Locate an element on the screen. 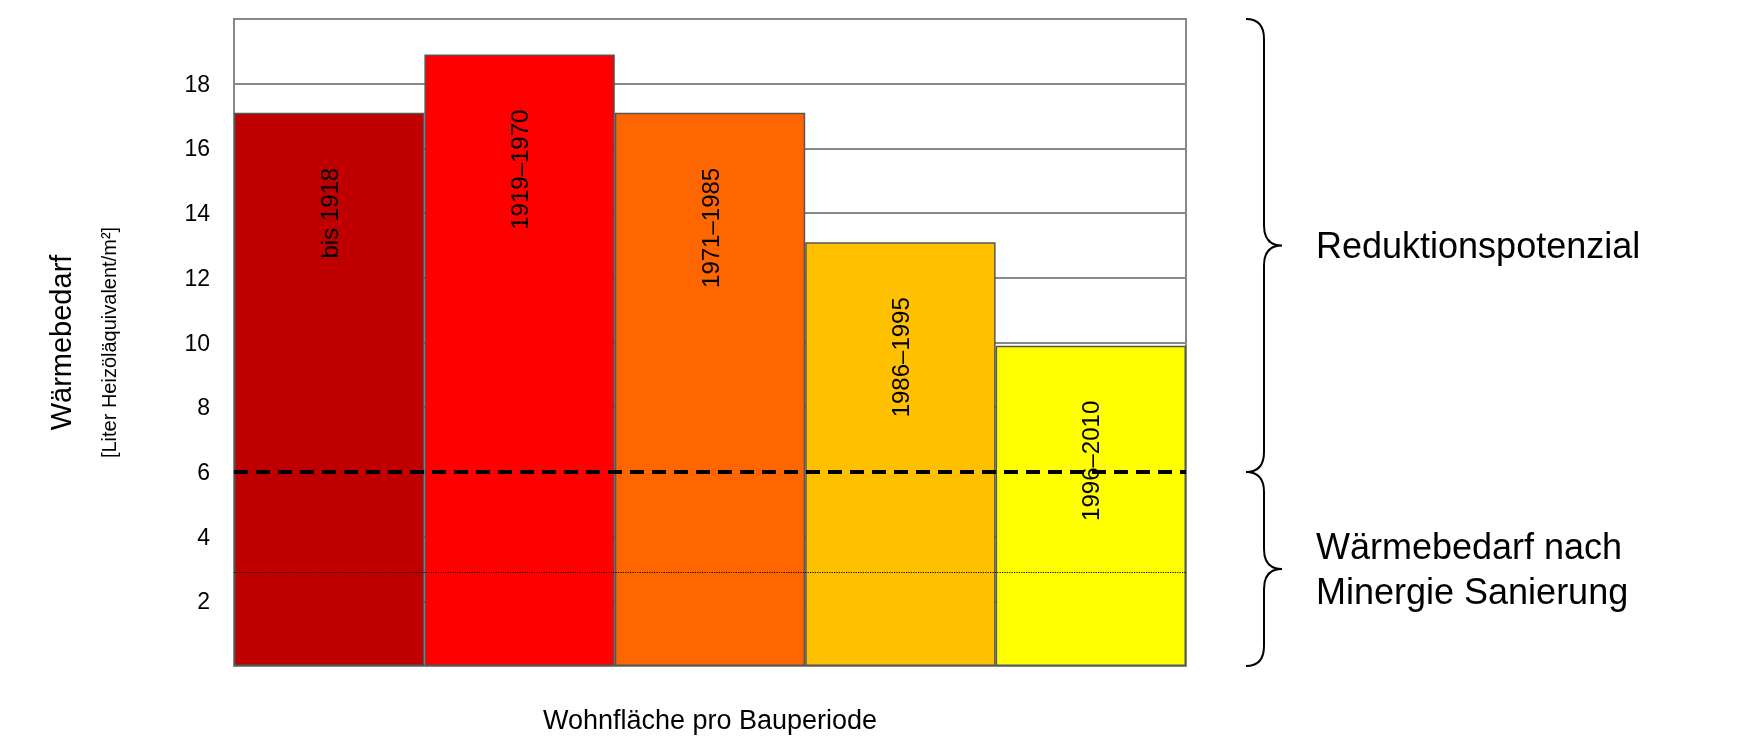 The image size is (1760, 746). x-axis-title: Wohnfläche pro Bauperiode is located at coordinates (710, 719).